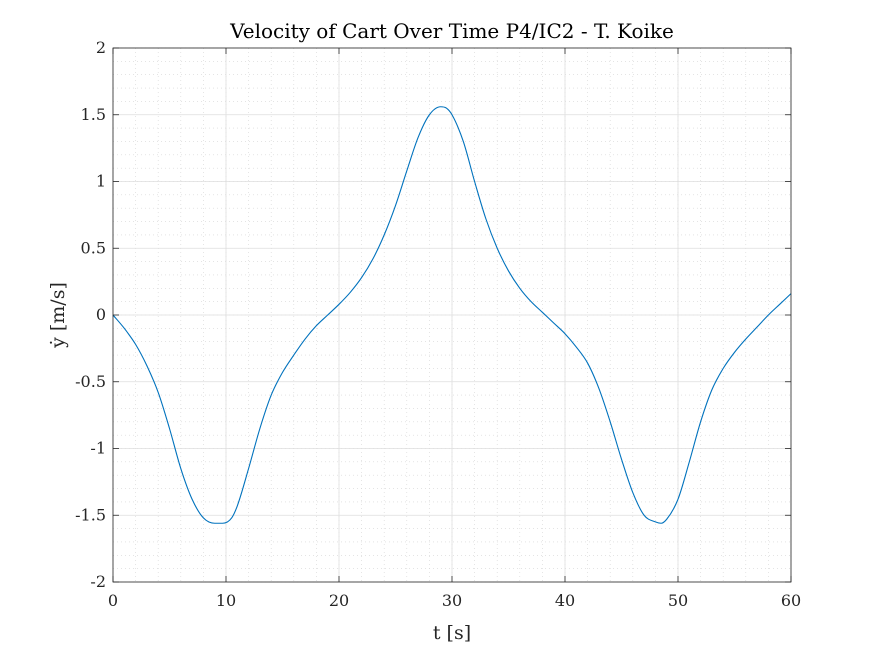 Image resolution: width=875 pixels, height=656 pixels. What do you see at coordinates (226, 600) in the screenshot?
I see `x-tick-label: 10` at bounding box center [226, 600].